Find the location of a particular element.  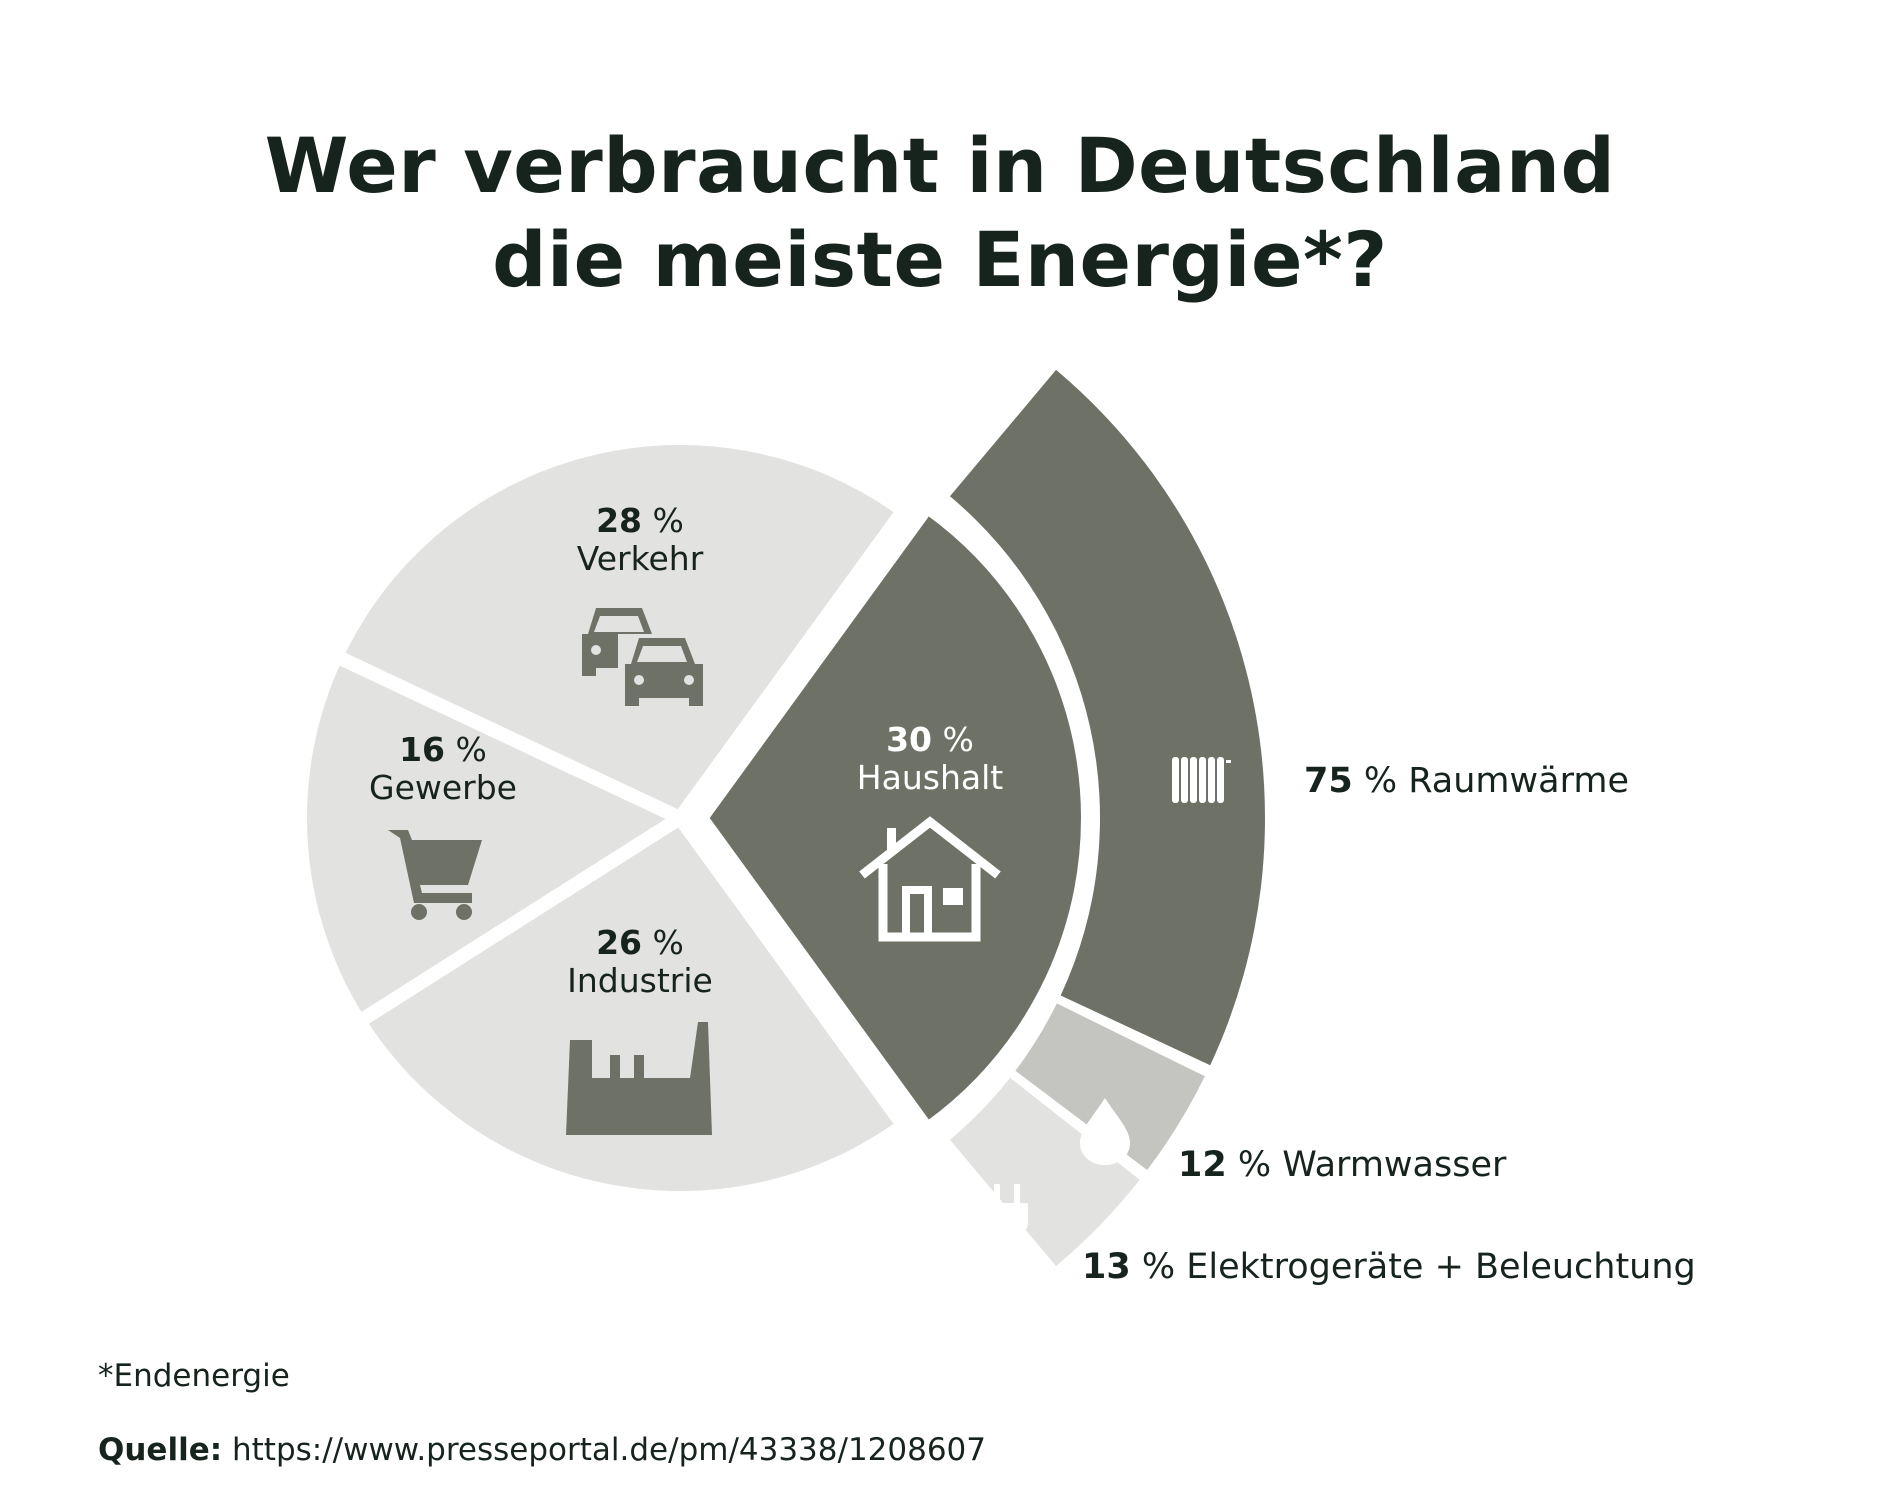

source-label: Quelle: is located at coordinates (160, 1450).